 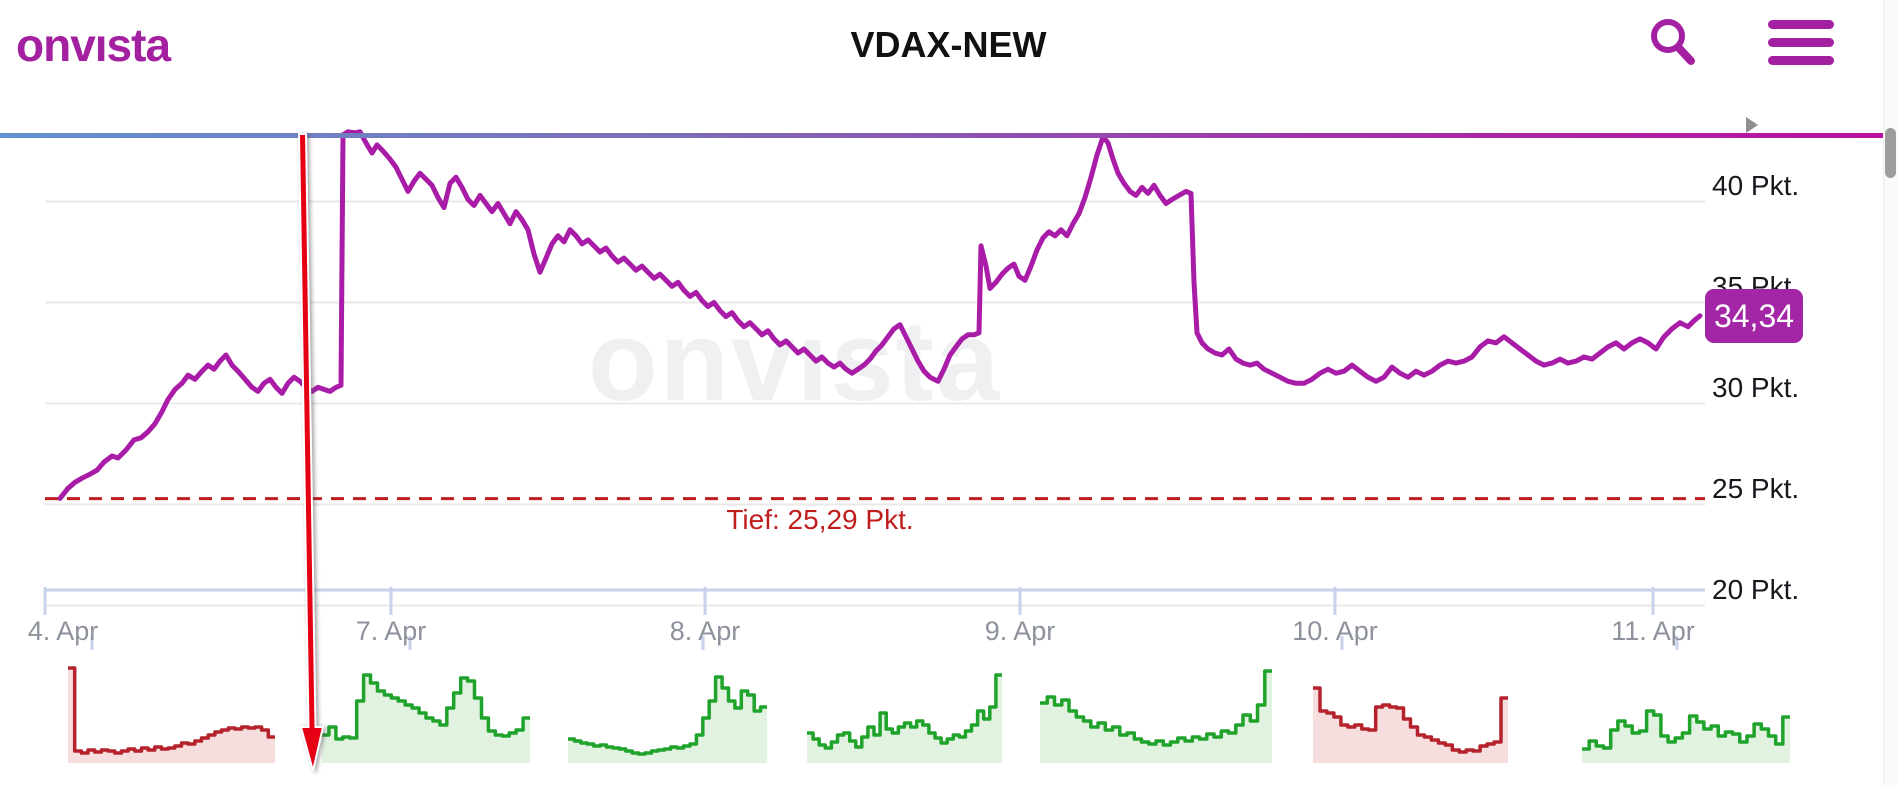 I want to click on search-button, so click(x=1673, y=43).